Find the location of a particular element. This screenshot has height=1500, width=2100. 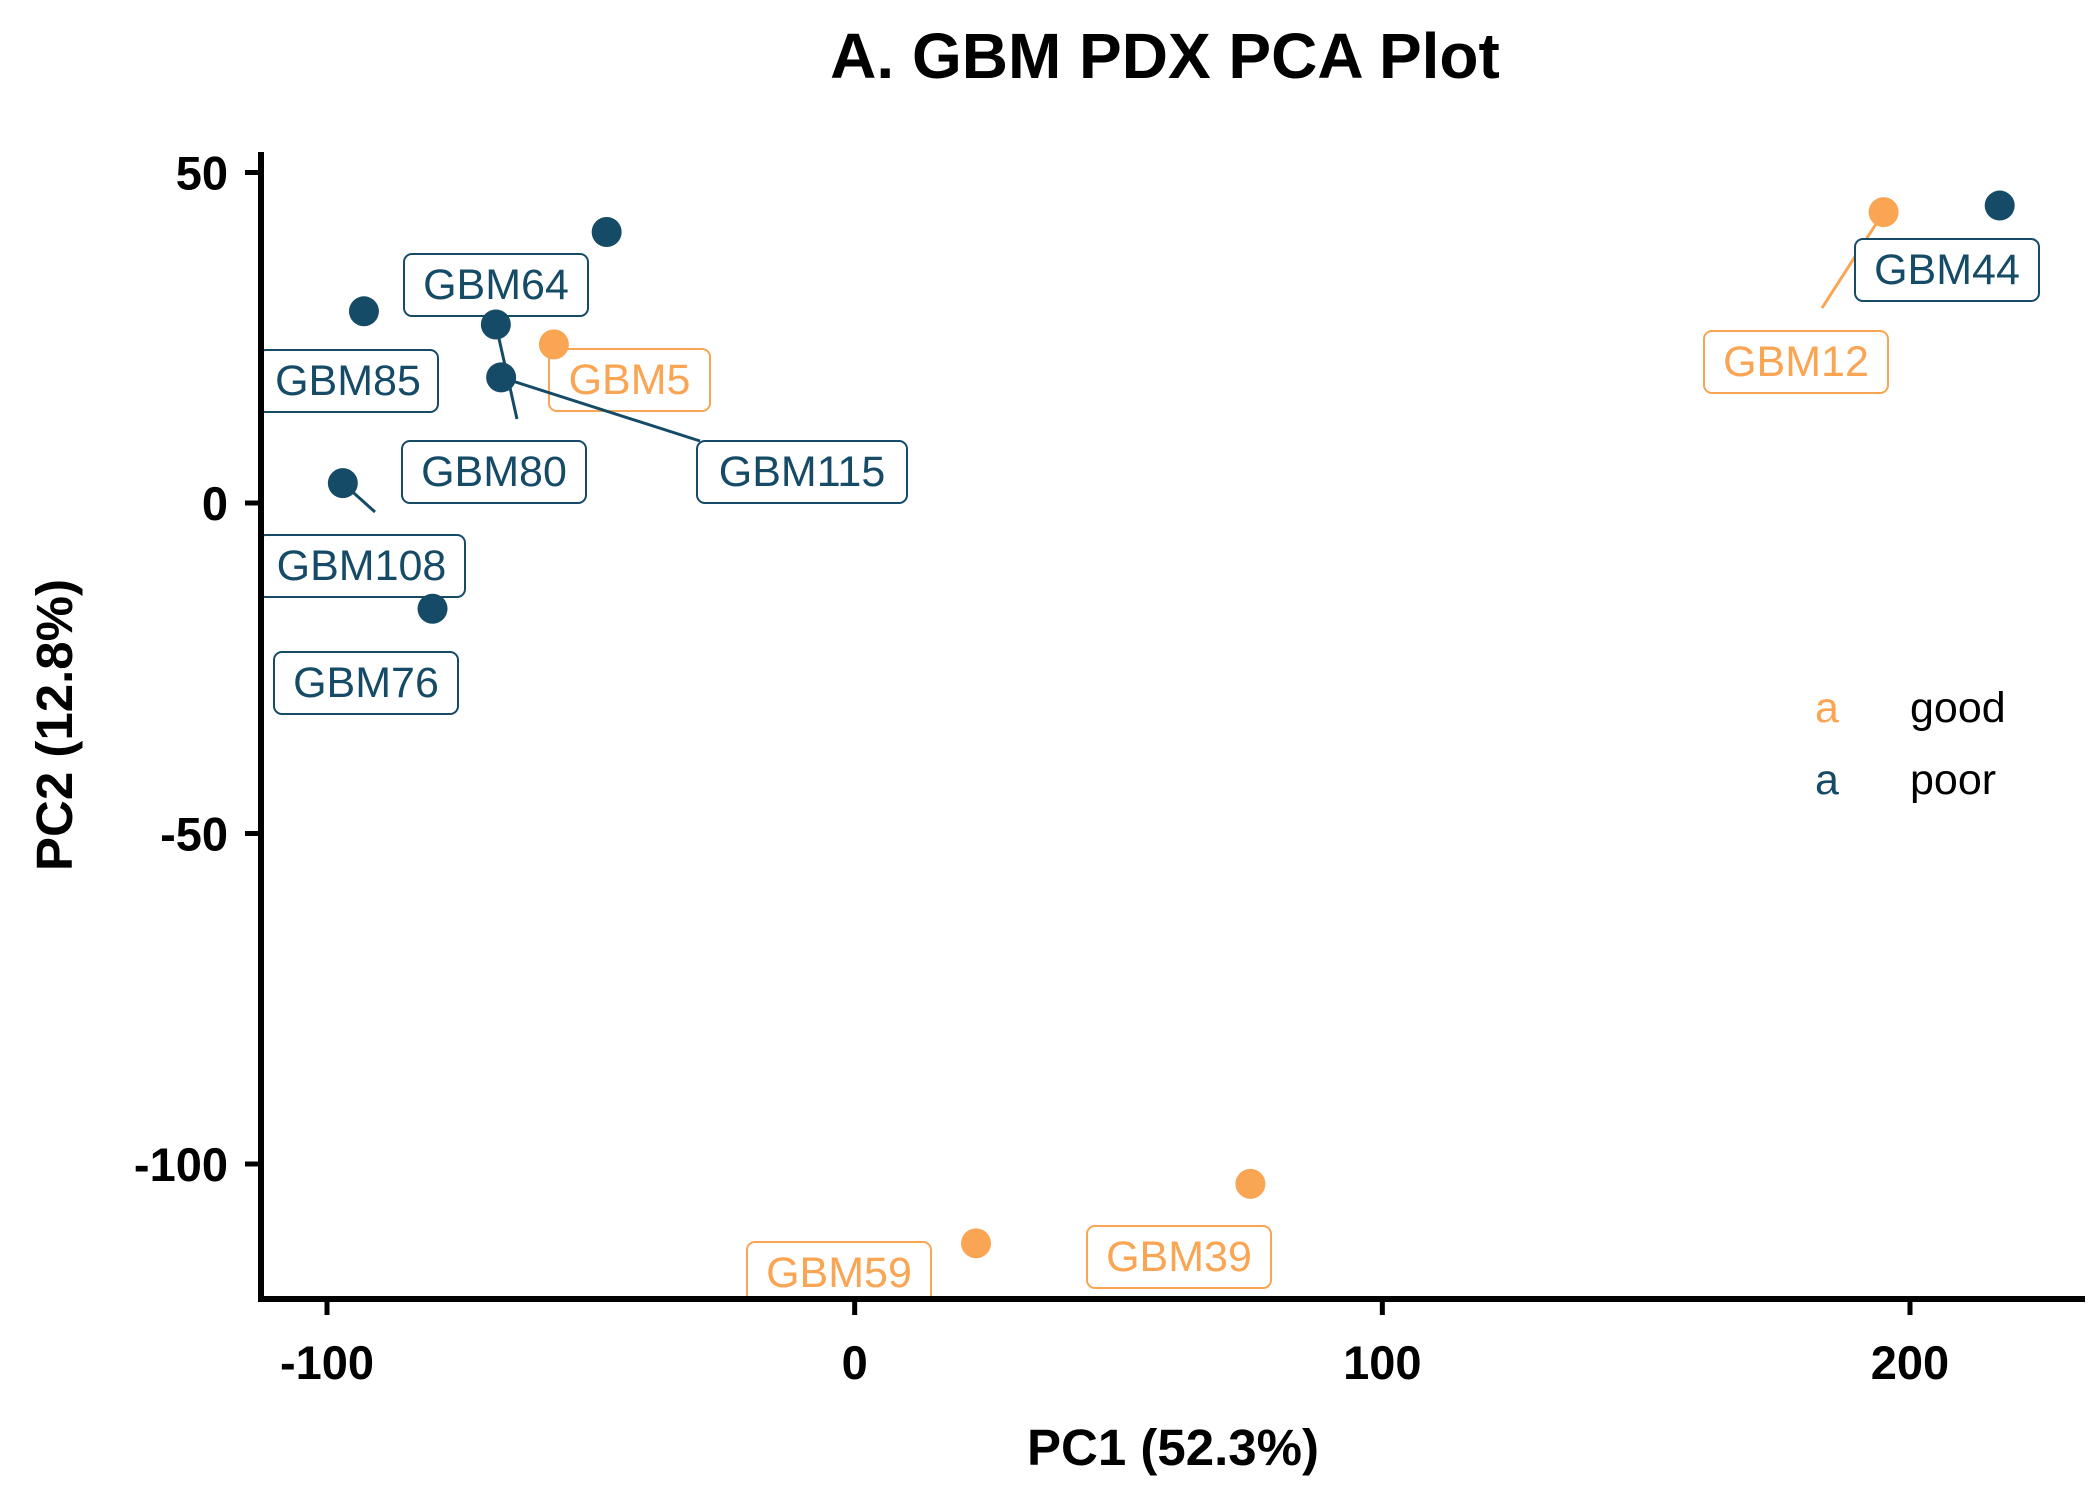

x-tick-label: 0 is located at coordinates (855, 1362).